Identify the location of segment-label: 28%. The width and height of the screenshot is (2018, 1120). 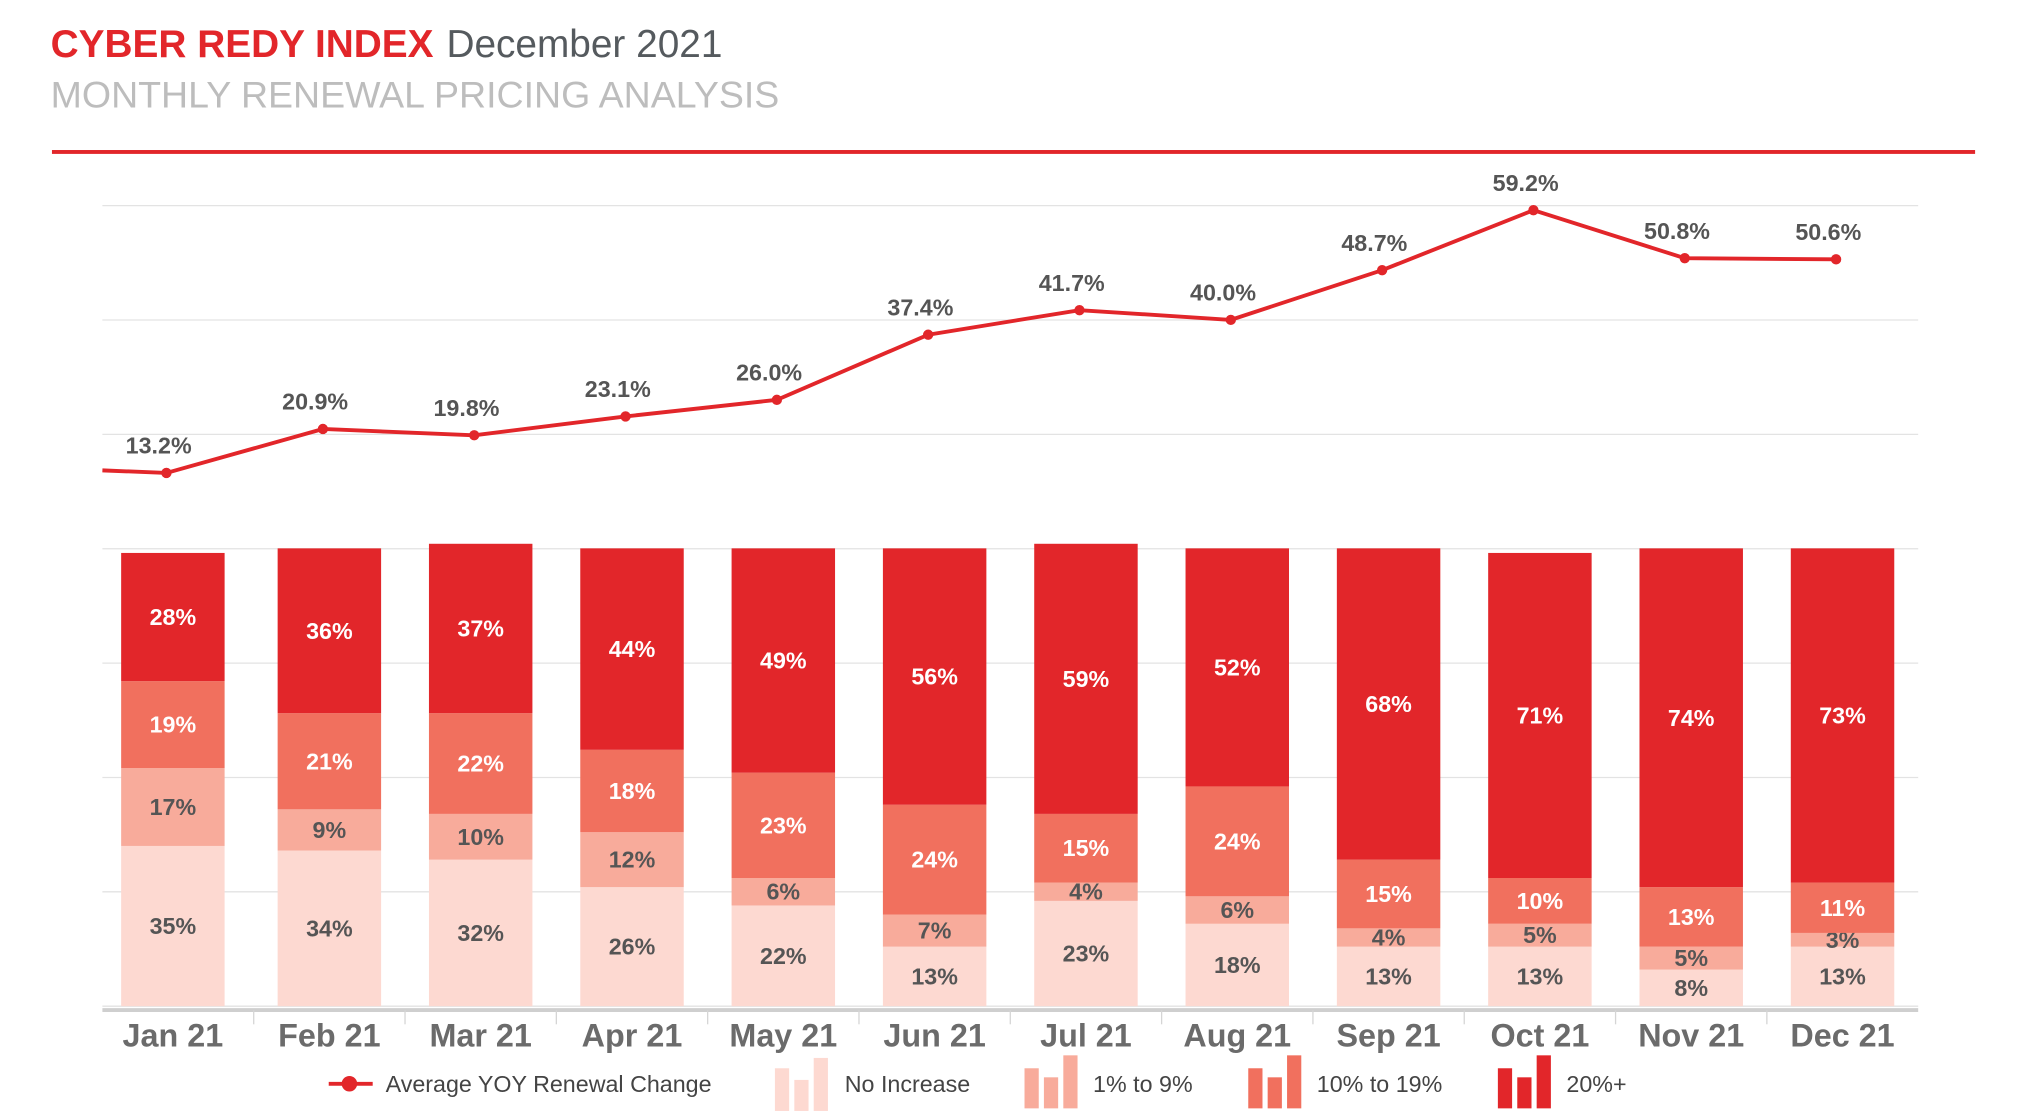
(173, 617).